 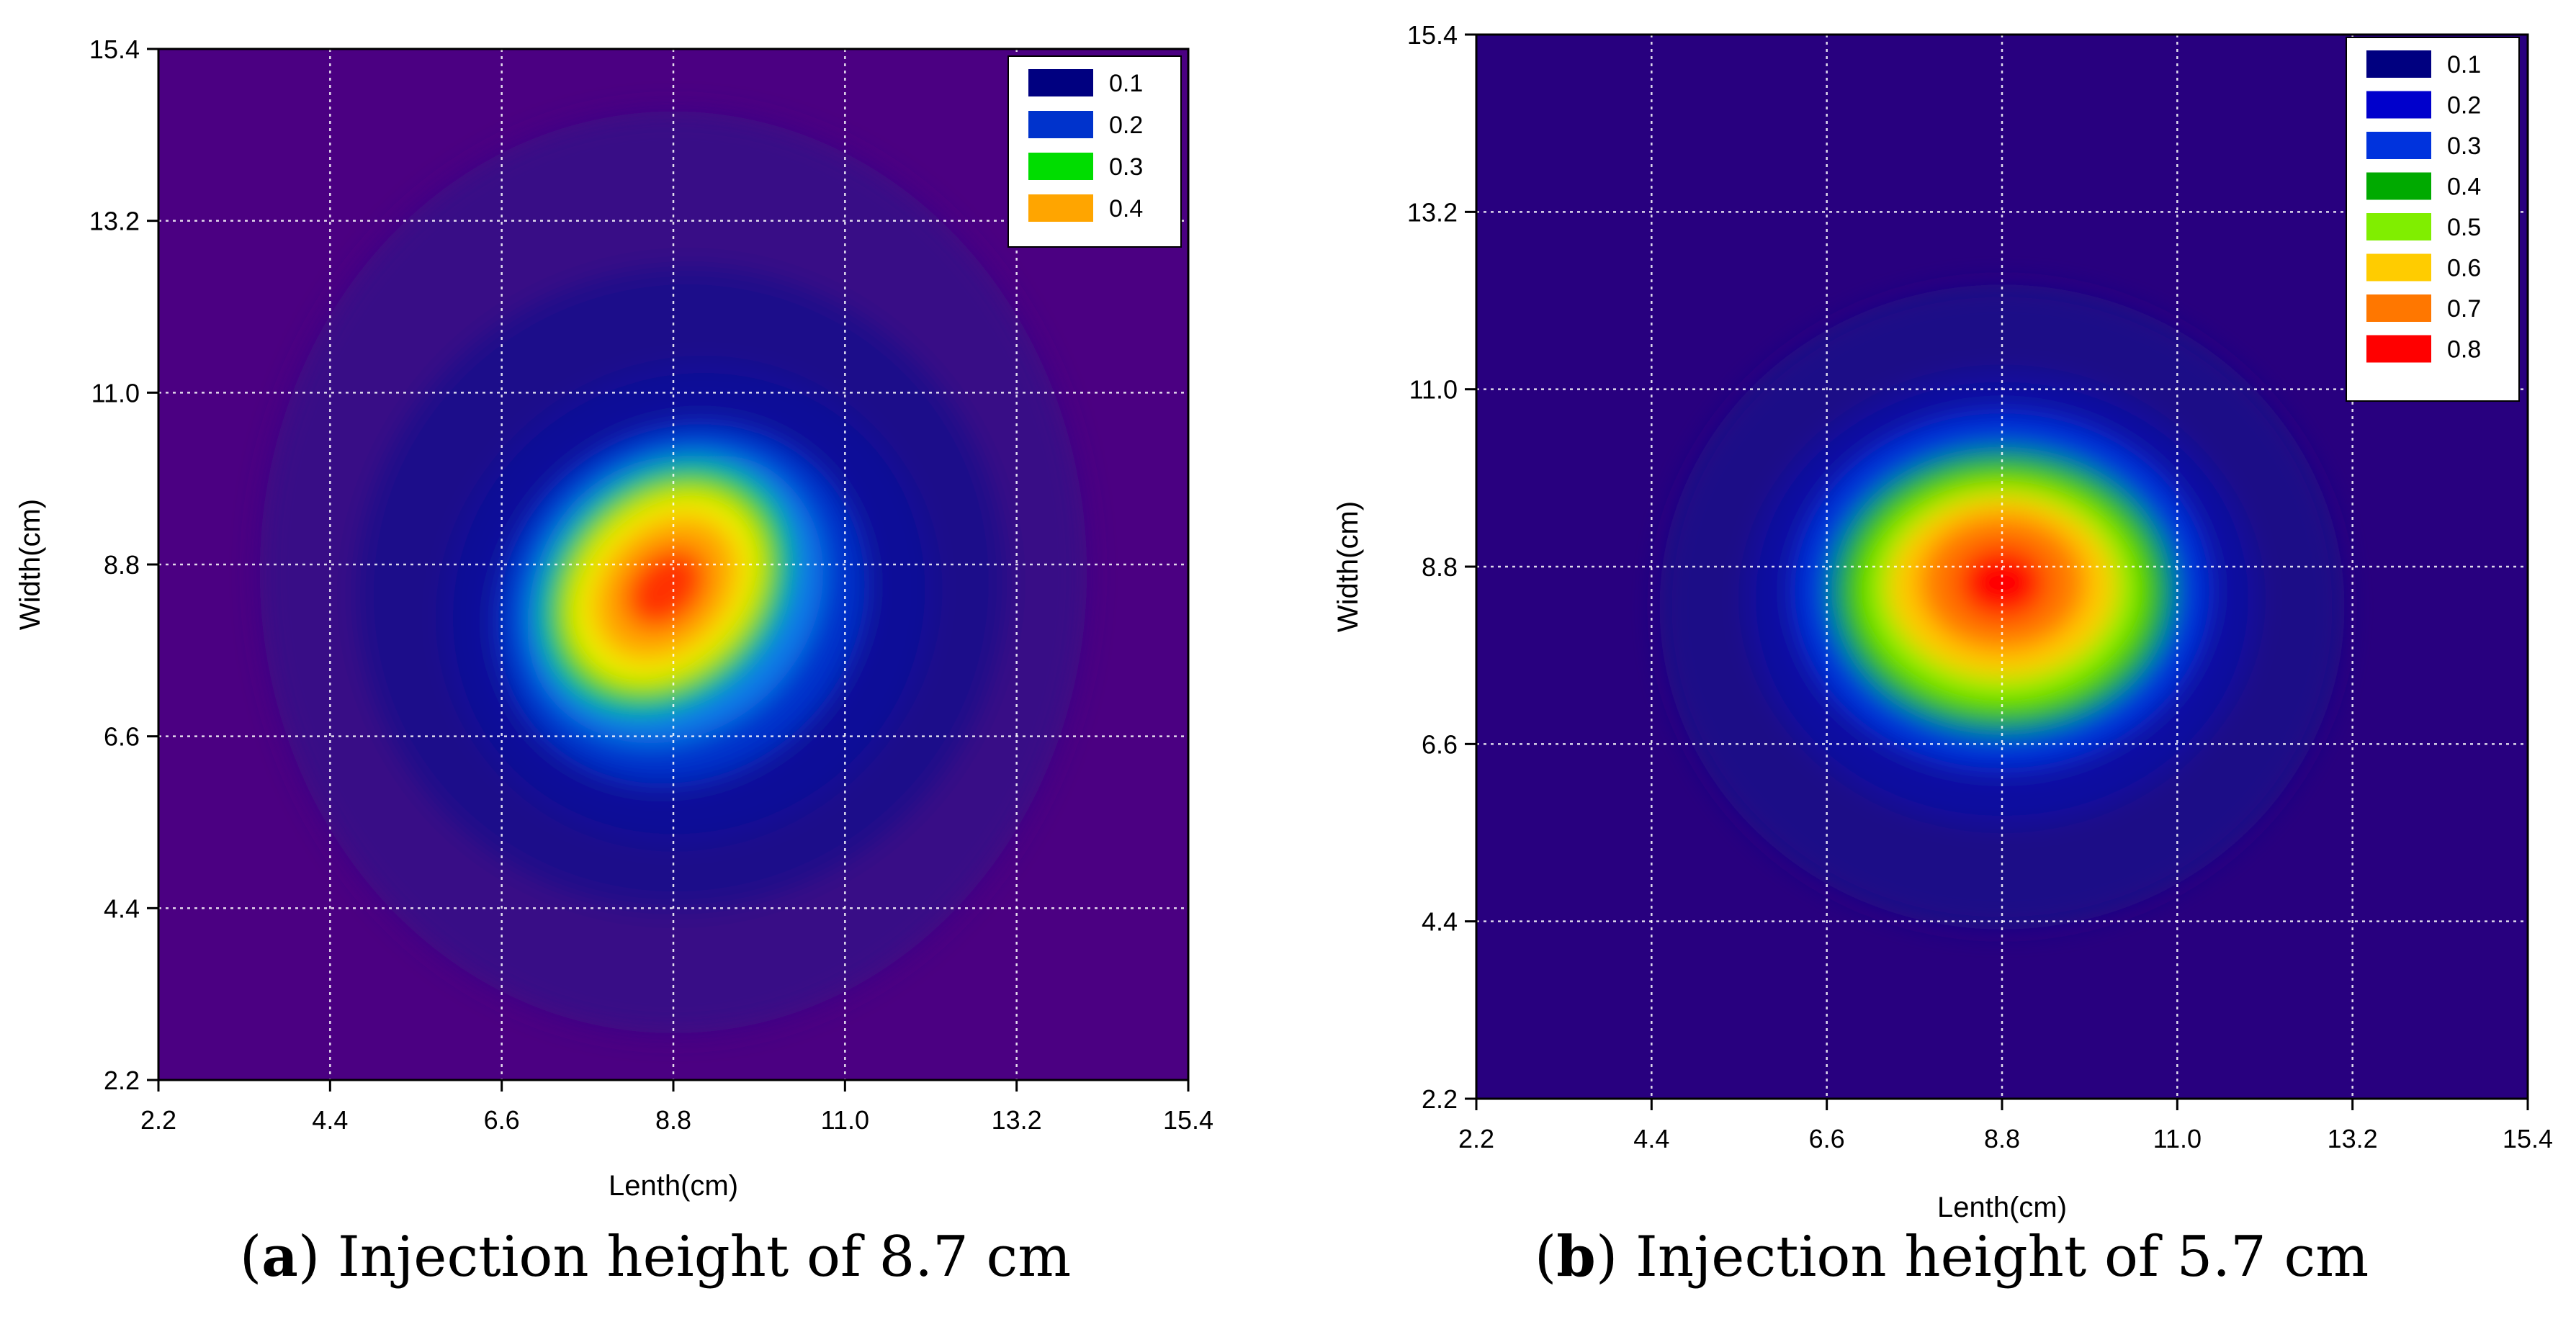 I want to click on legend: 0.1 0.2 0.3 0.4, so click(x=1094, y=151).